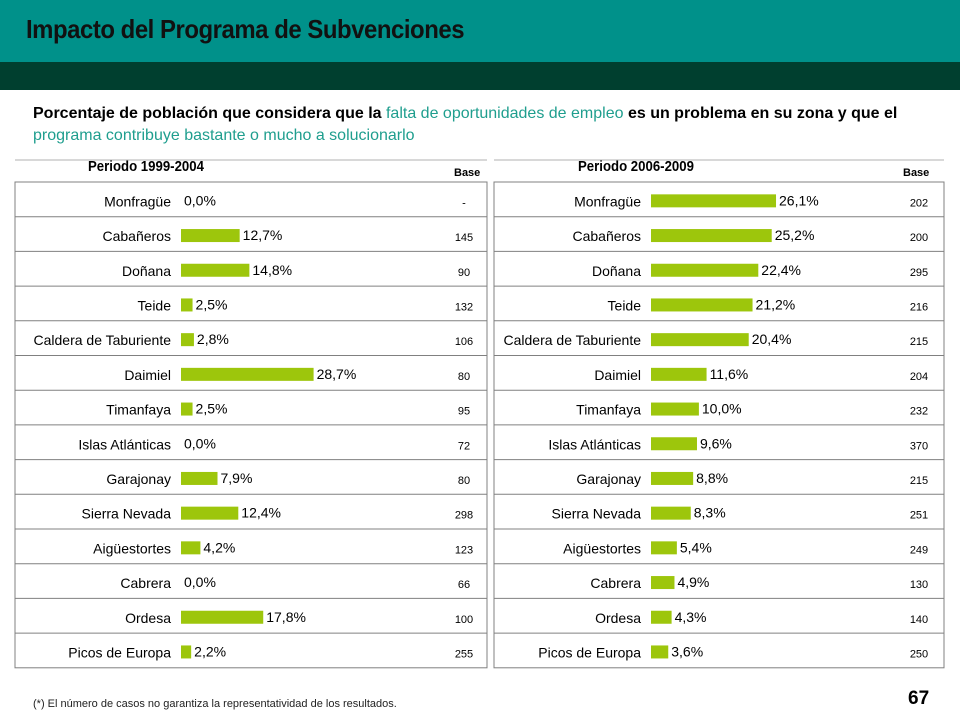 Image resolution: width=960 pixels, height=720 pixels. Describe the element at coordinates (464, 550) in the screenshot. I see `base-value: 123` at that location.